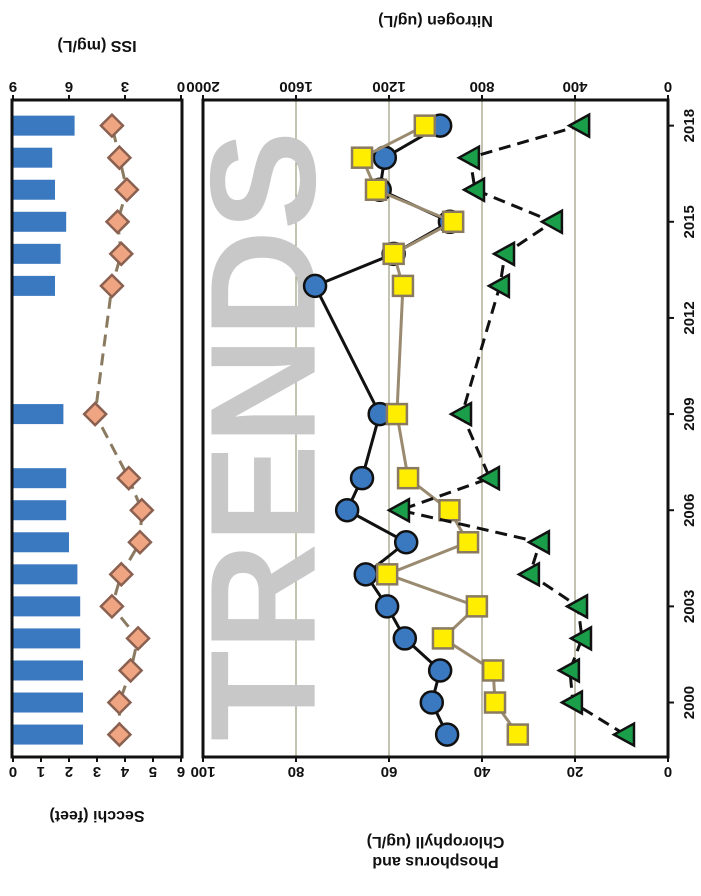  Describe the element at coordinates (689, 510) in the screenshot. I see `x-tick-label: 2006` at that location.